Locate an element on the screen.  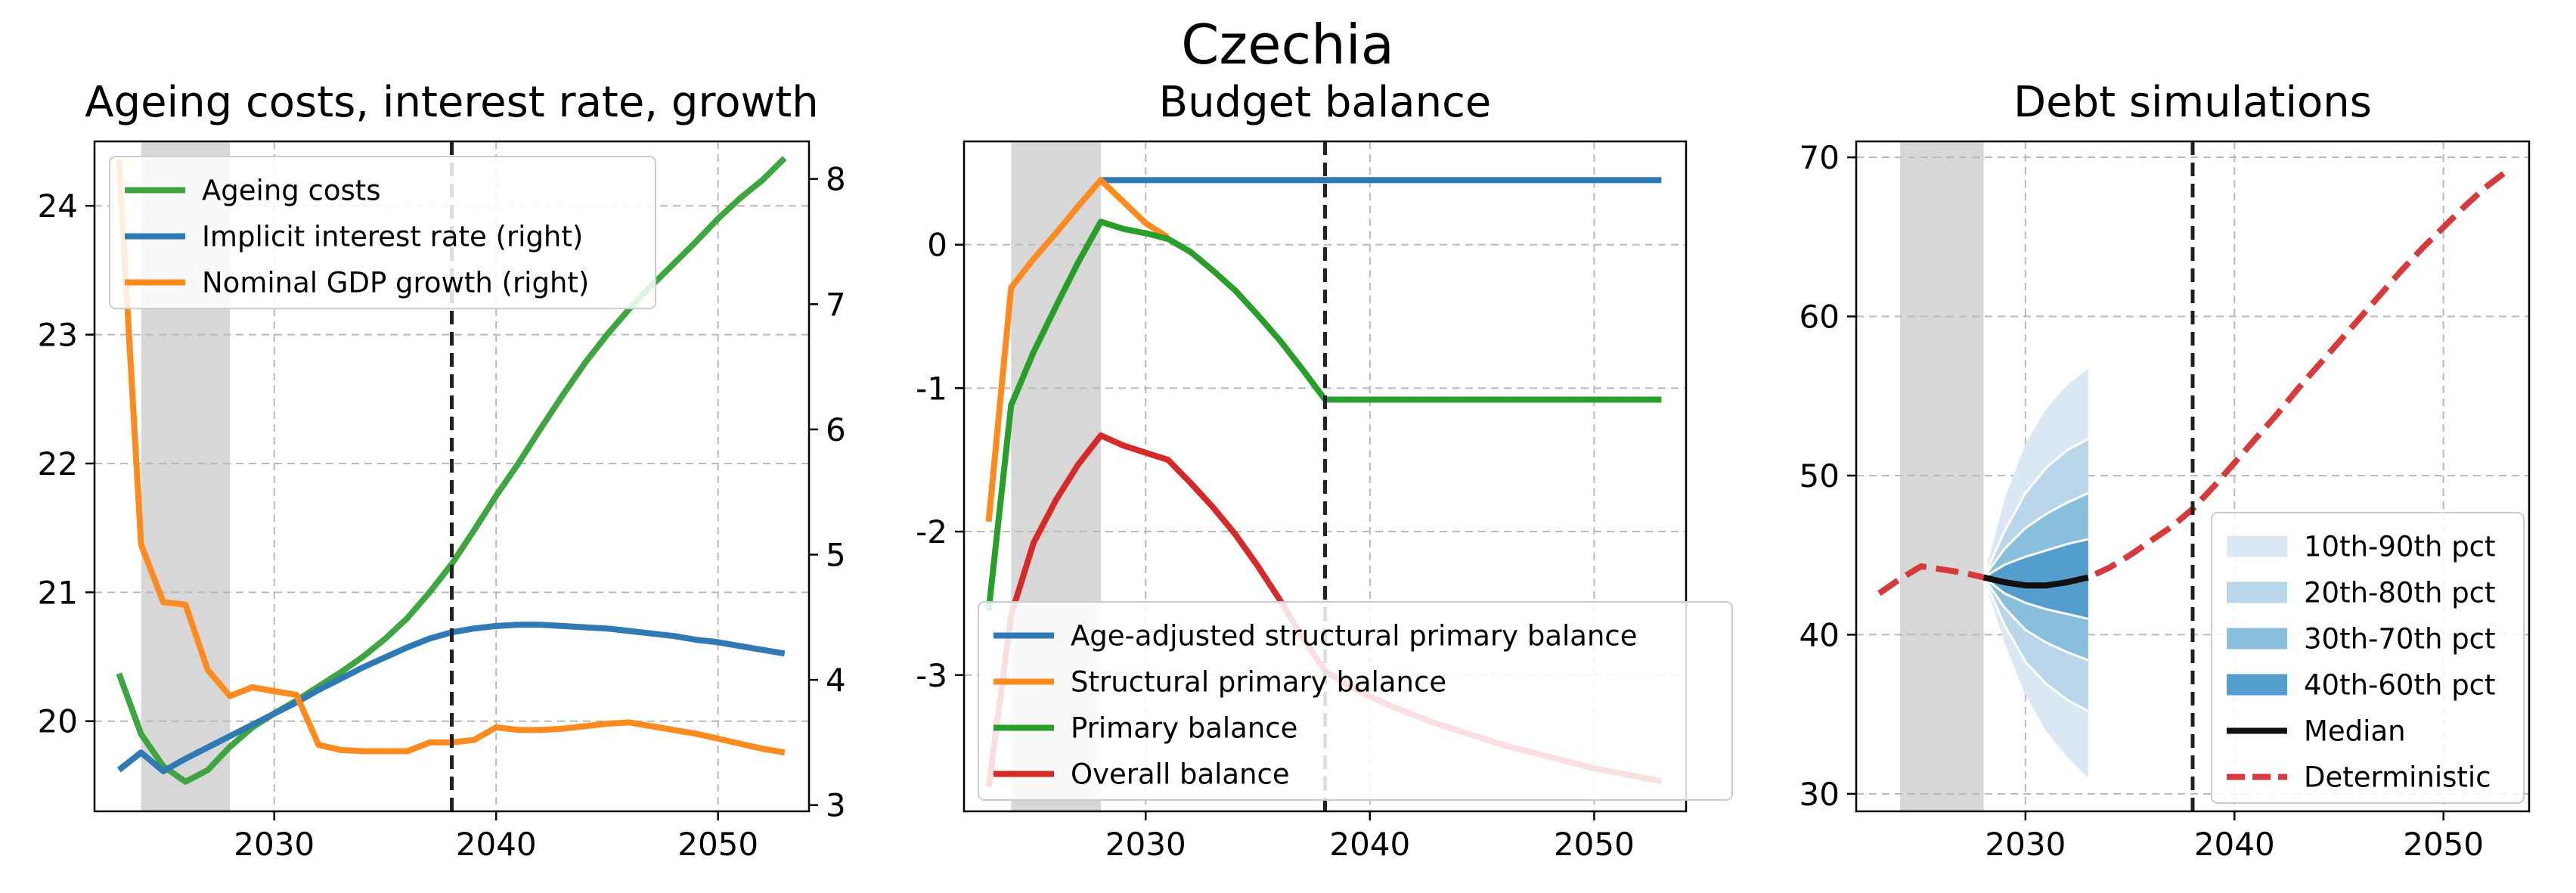
legend-label: Structural primary balance is located at coordinates (1258, 682).